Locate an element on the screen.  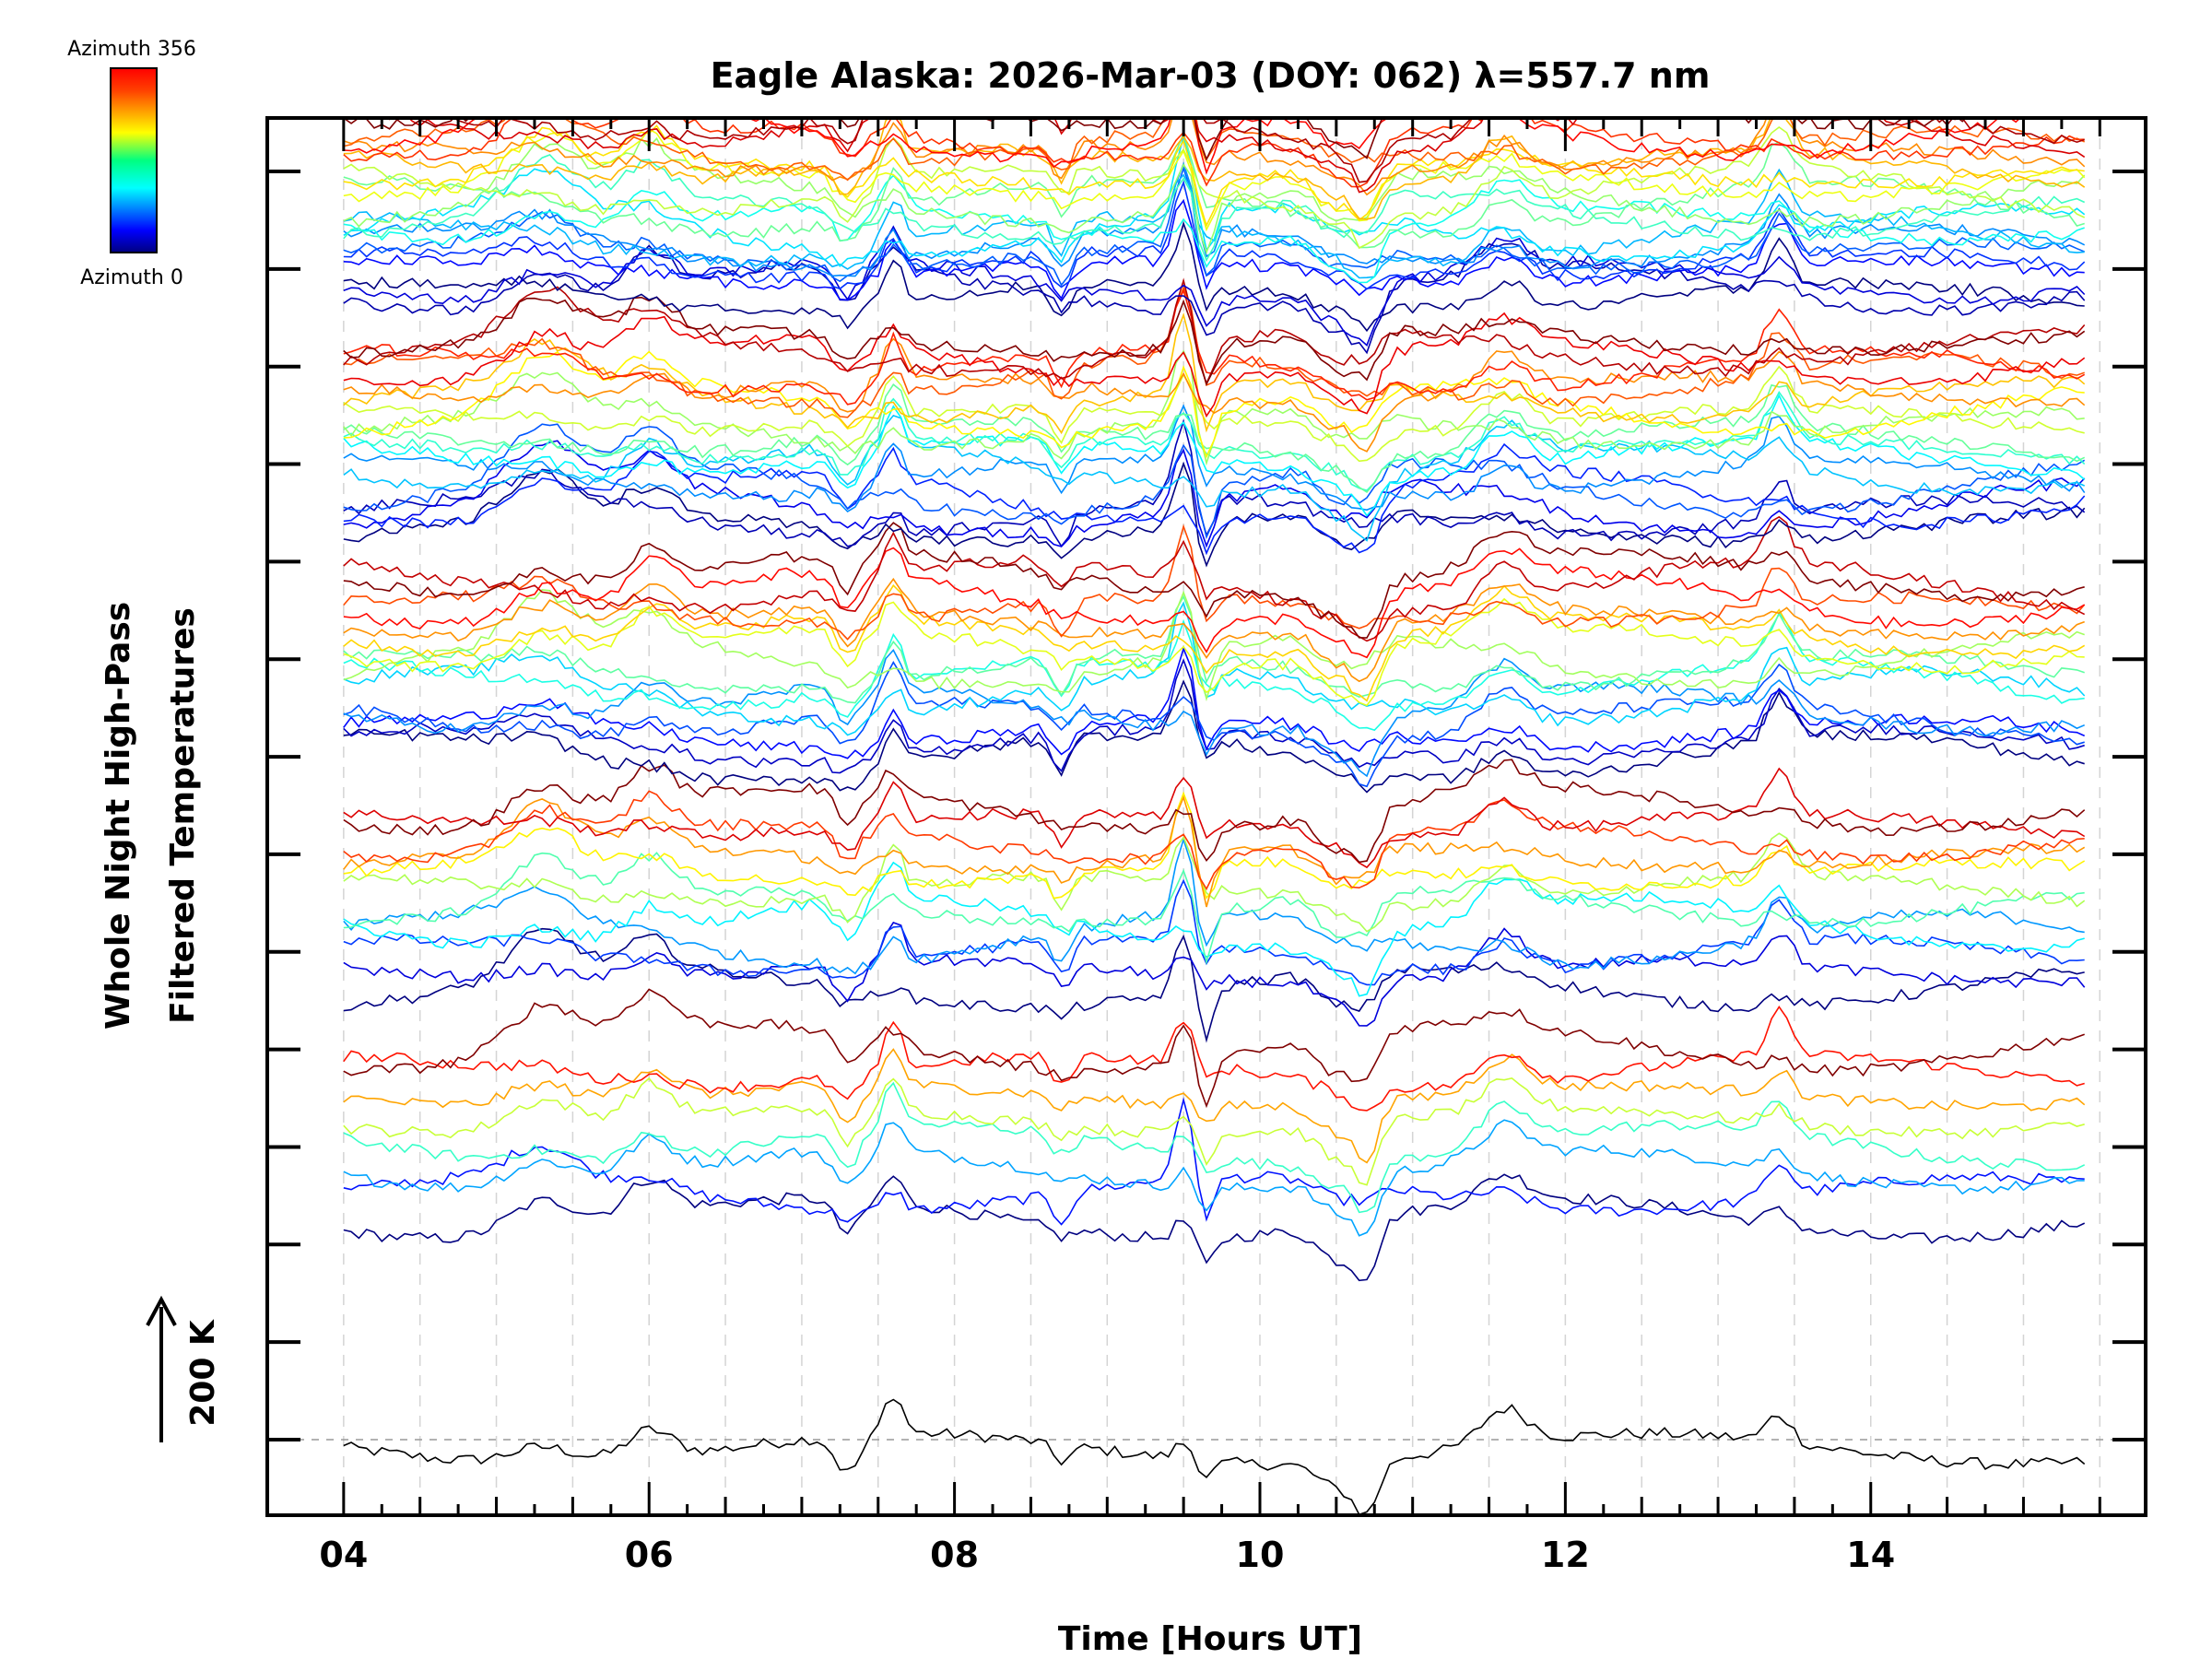
y-axis-label-line-1: Whole Night High-Pass is located at coordinates (118, 816).